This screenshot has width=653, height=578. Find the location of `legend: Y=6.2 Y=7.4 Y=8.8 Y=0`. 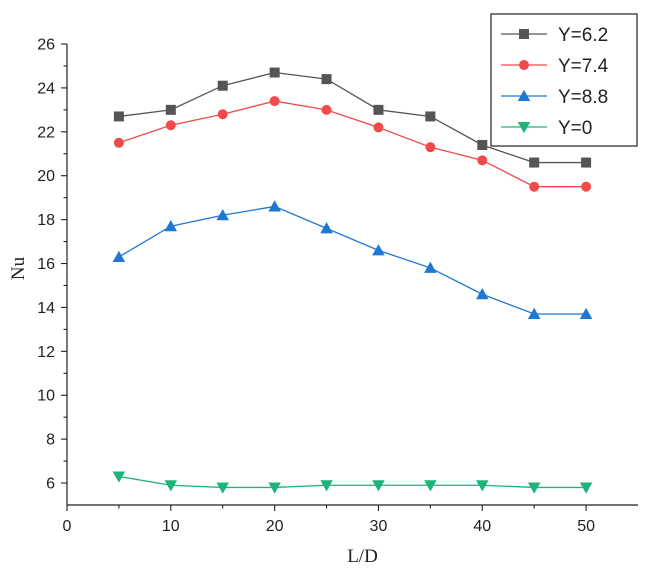

legend: Y=6.2 Y=7.4 Y=8.8 Y=0 is located at coordinates (564, 80).